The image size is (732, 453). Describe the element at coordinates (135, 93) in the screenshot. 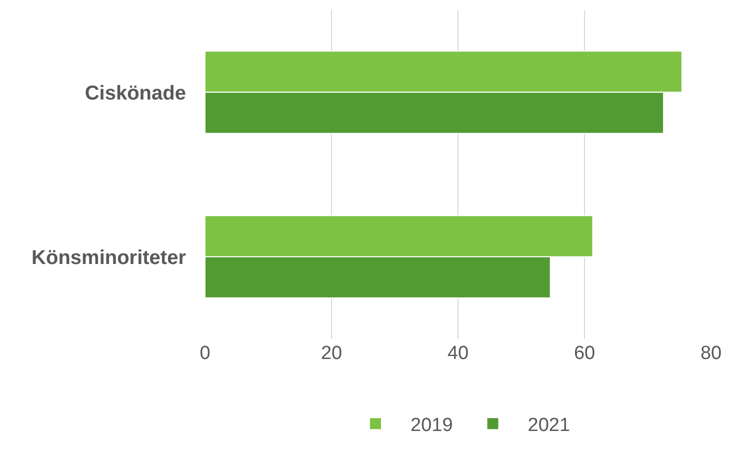

I see `y-tick-label: Ciskönade` at that location.